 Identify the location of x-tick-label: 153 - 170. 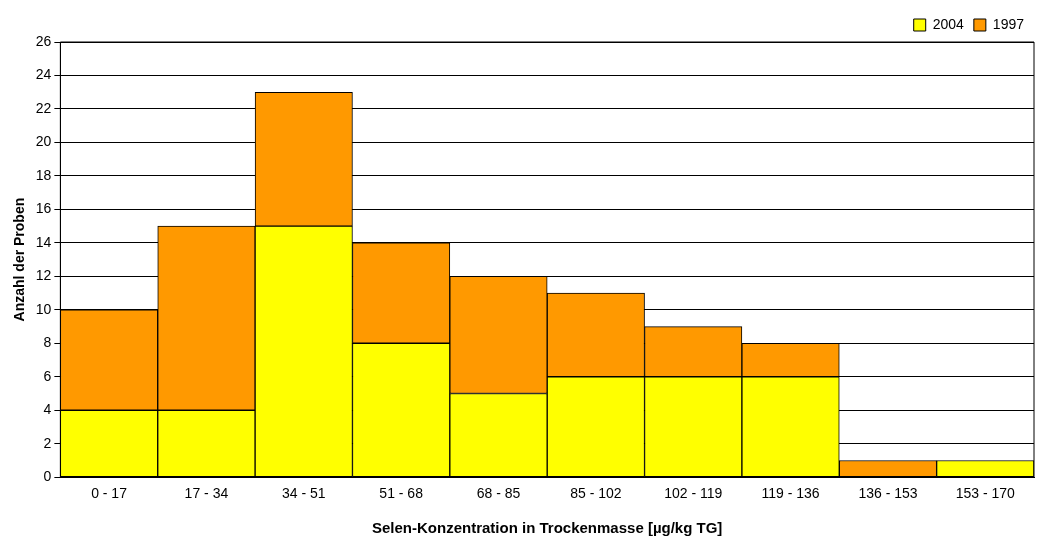
(985, 493).